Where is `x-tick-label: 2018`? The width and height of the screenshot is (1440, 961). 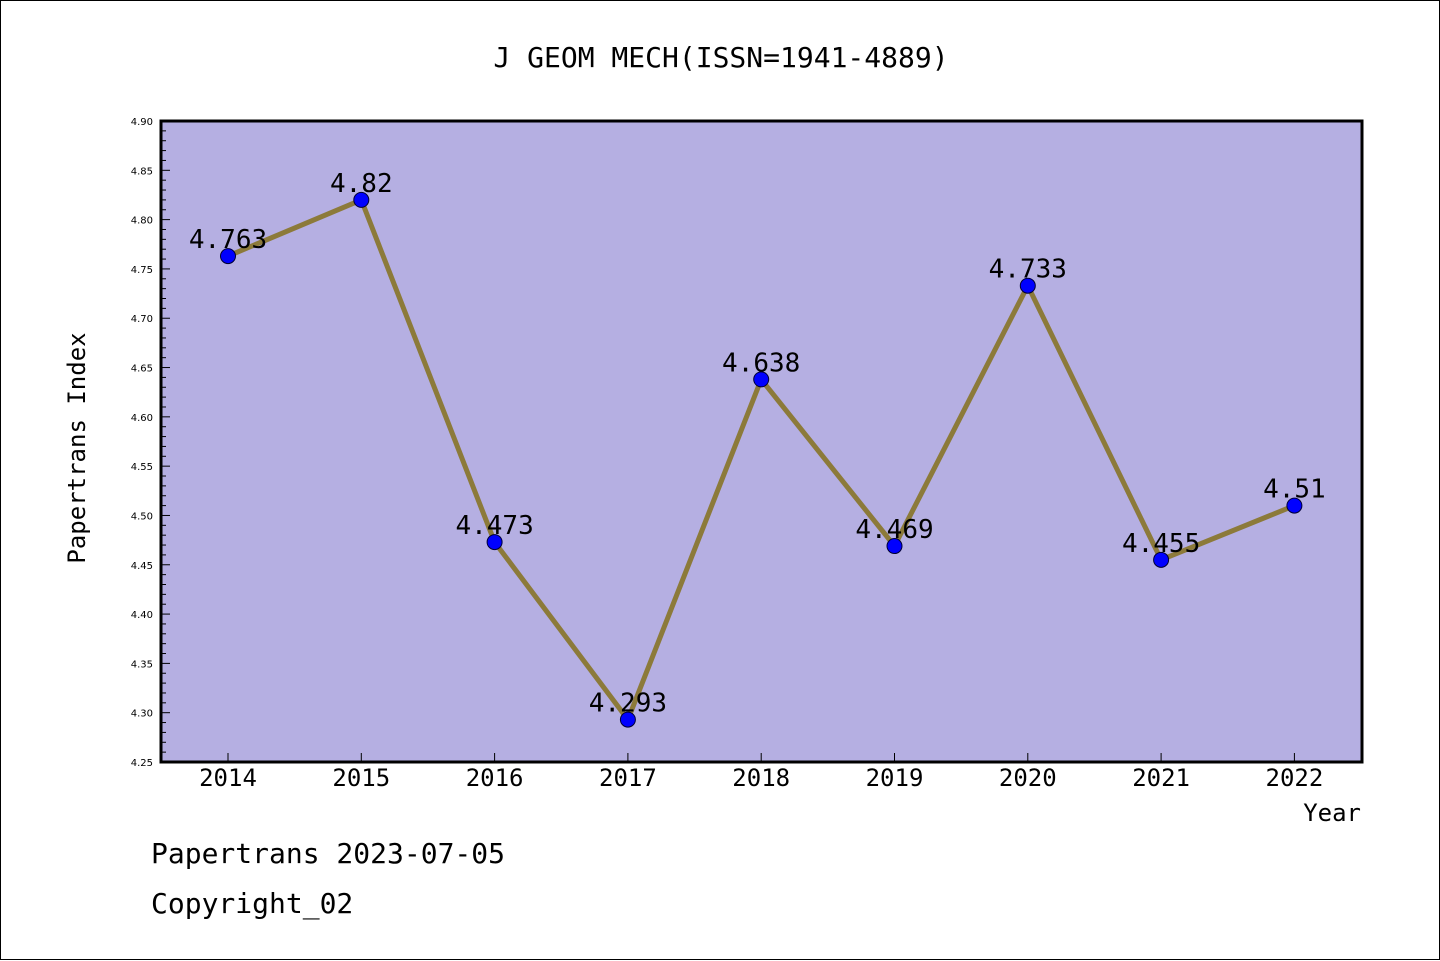
x-tick-label: 2018 is located at coordinates (761, 778).